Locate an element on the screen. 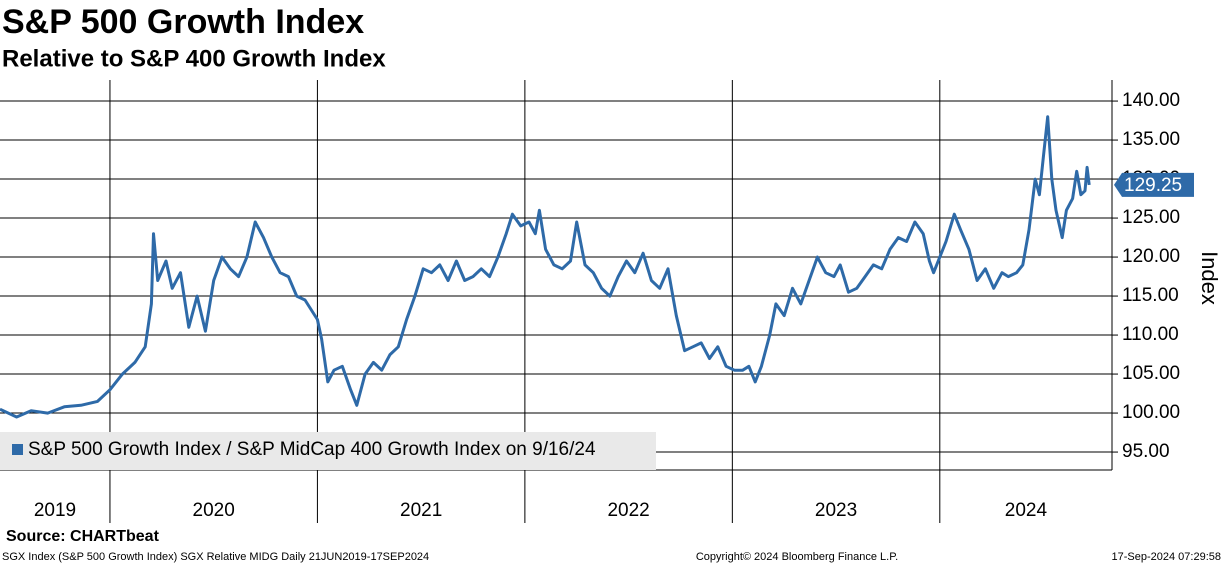 The width and height of the screenshot is (1224, 566). y-tick-label: 125.00 is located at coordinates (1151, 217).